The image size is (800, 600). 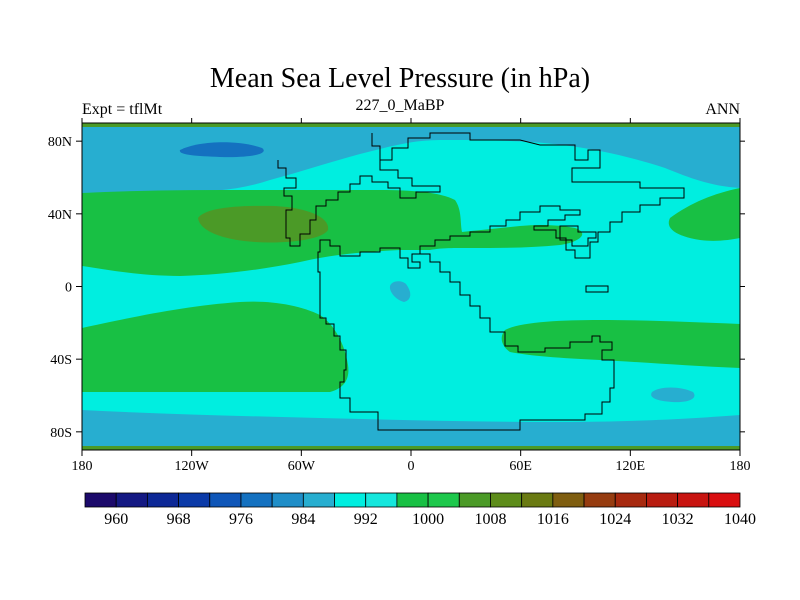 I want to click on colorbar-tick-label: 1032, so click(x=678, y=519).